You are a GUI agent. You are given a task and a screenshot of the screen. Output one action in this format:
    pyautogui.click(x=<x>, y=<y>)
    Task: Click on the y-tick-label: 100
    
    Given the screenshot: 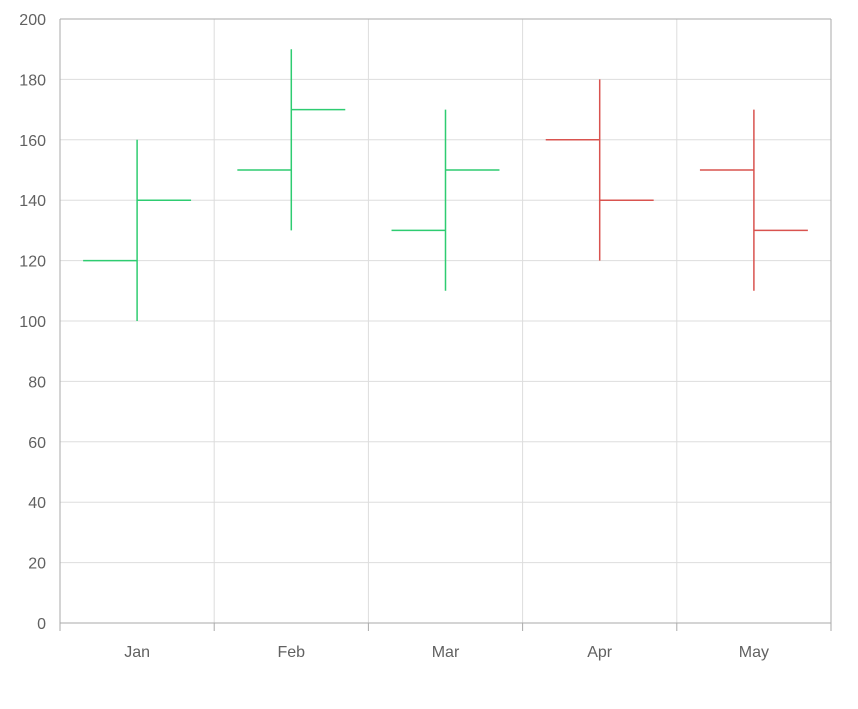 What is the action you would take?
    pyautogui.click(x=32, y=322)
    